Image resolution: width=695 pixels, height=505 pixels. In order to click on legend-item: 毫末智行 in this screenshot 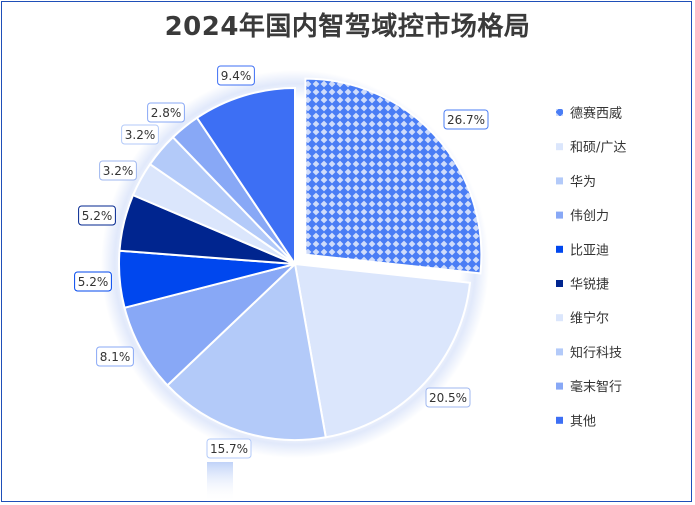, I will do `click(589, 387)`.